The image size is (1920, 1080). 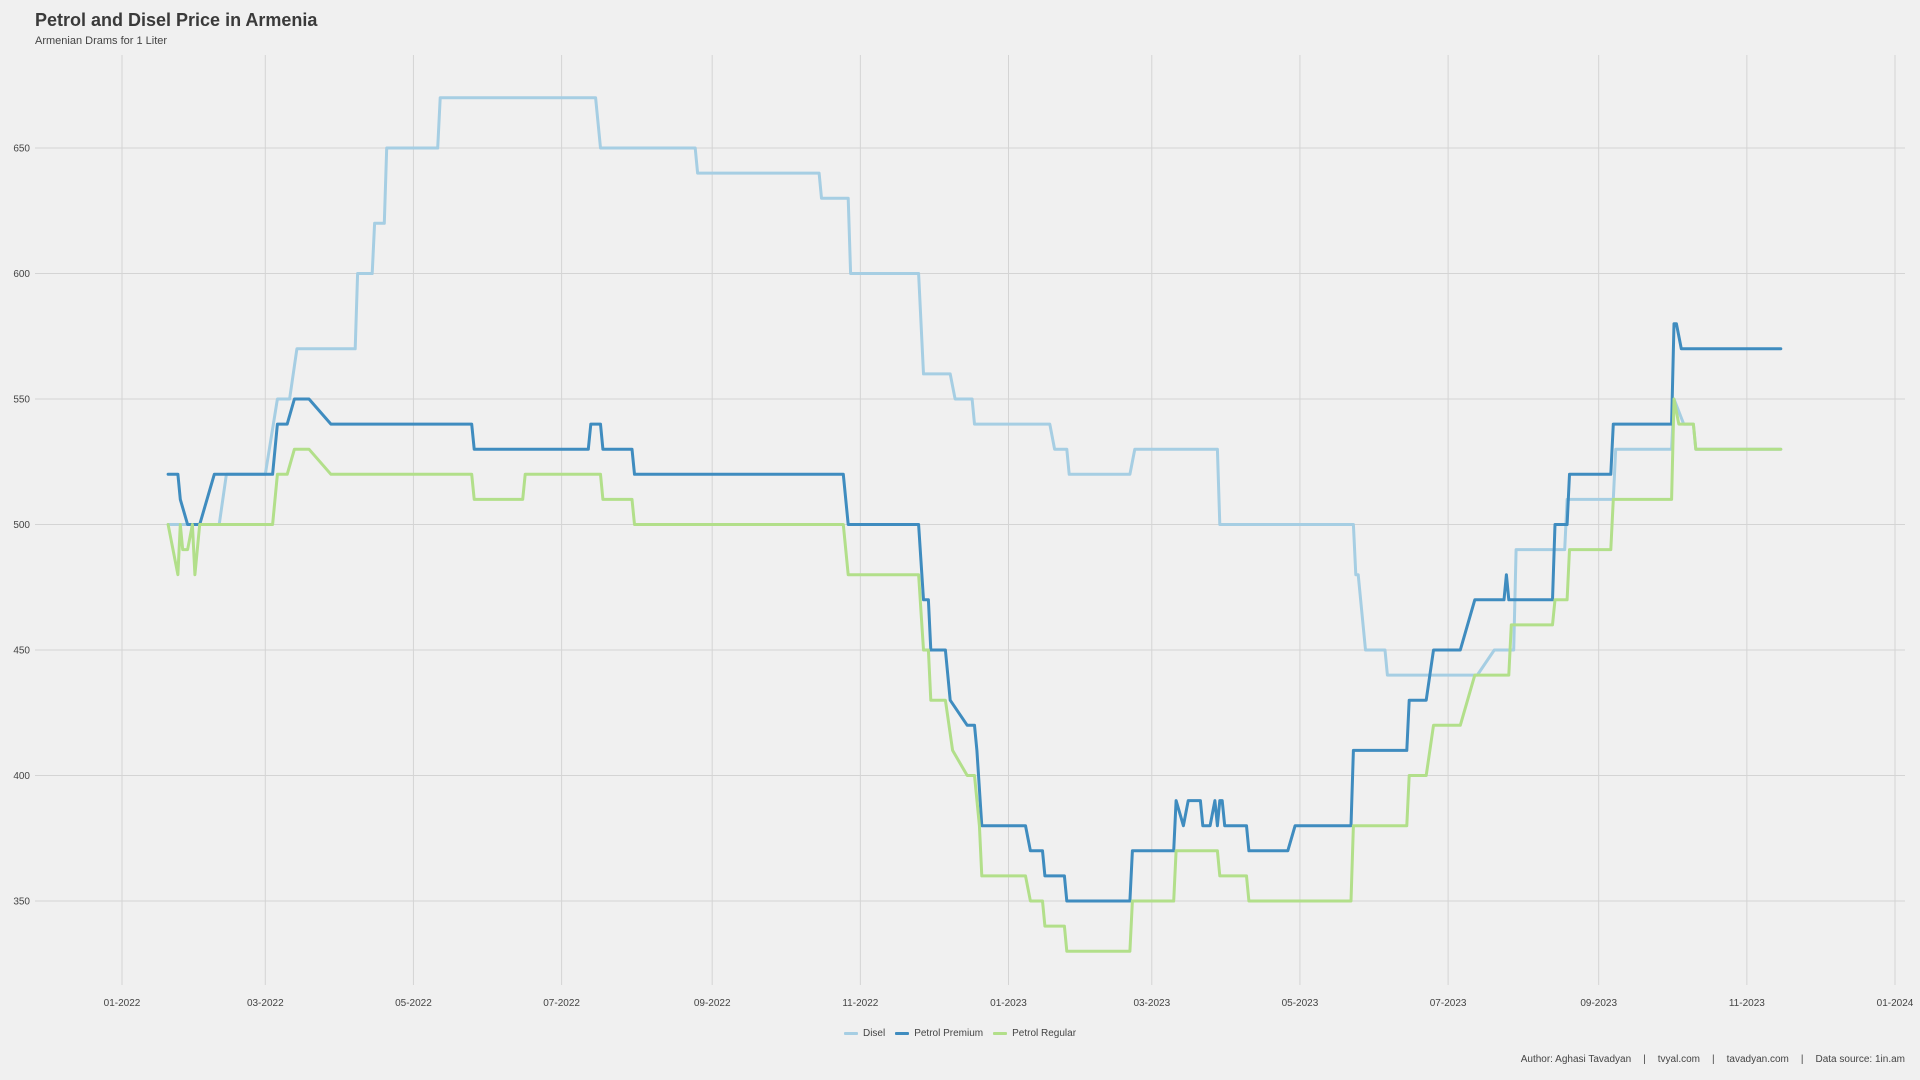 I want to click on x-tick-label: 11-2023, so click(x=1747, y=1003).